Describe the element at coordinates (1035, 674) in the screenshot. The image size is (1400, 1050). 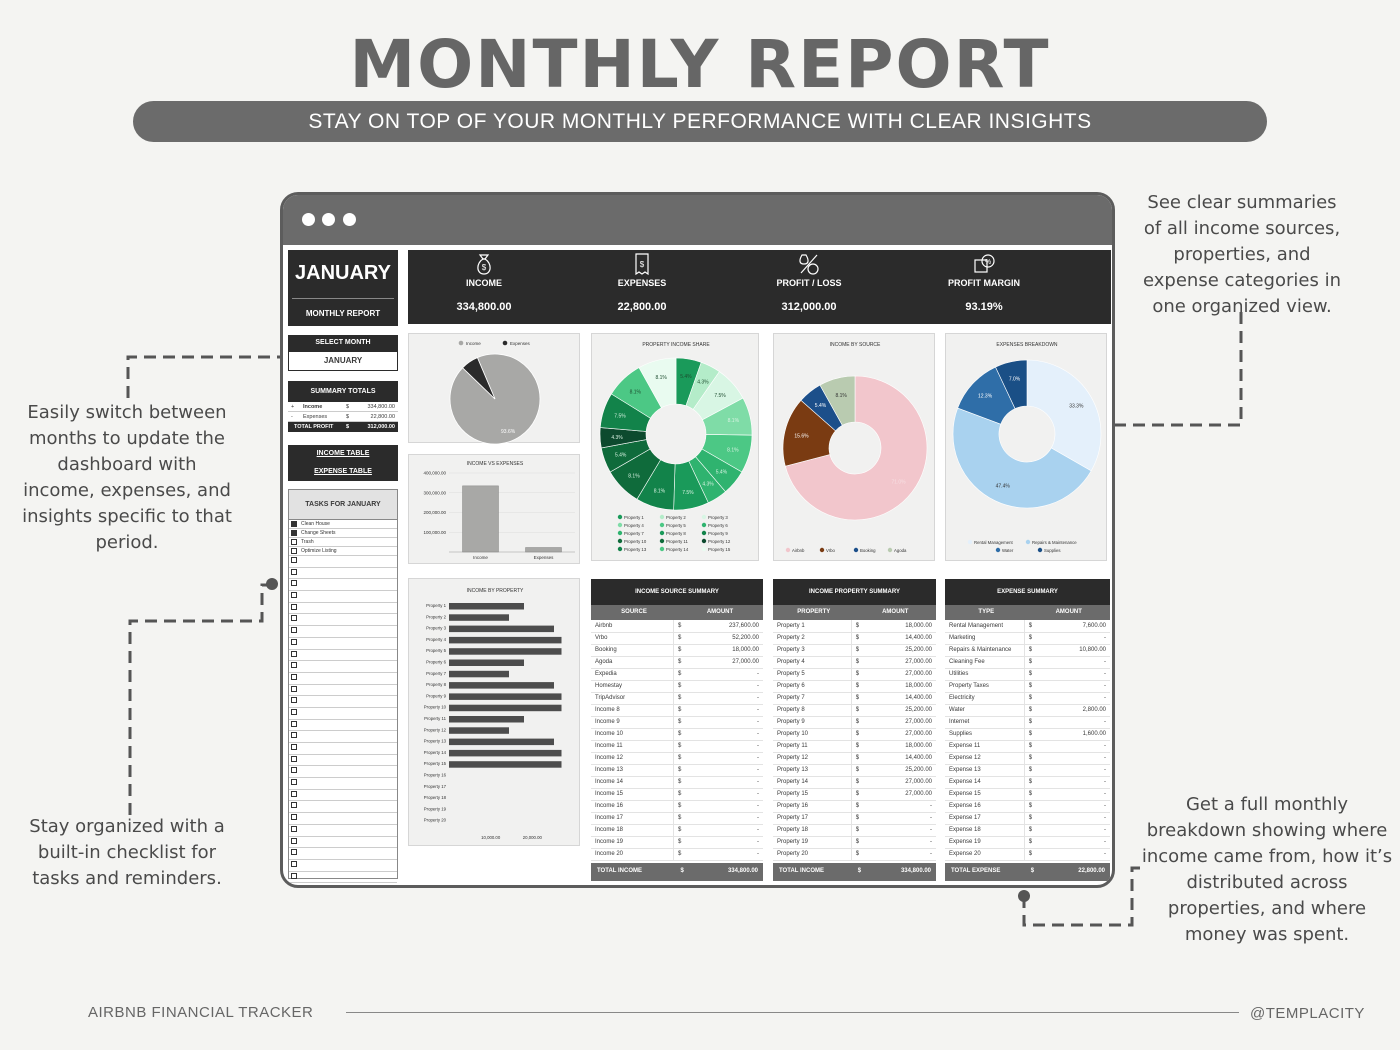
I see `table-cell: $` at that location.